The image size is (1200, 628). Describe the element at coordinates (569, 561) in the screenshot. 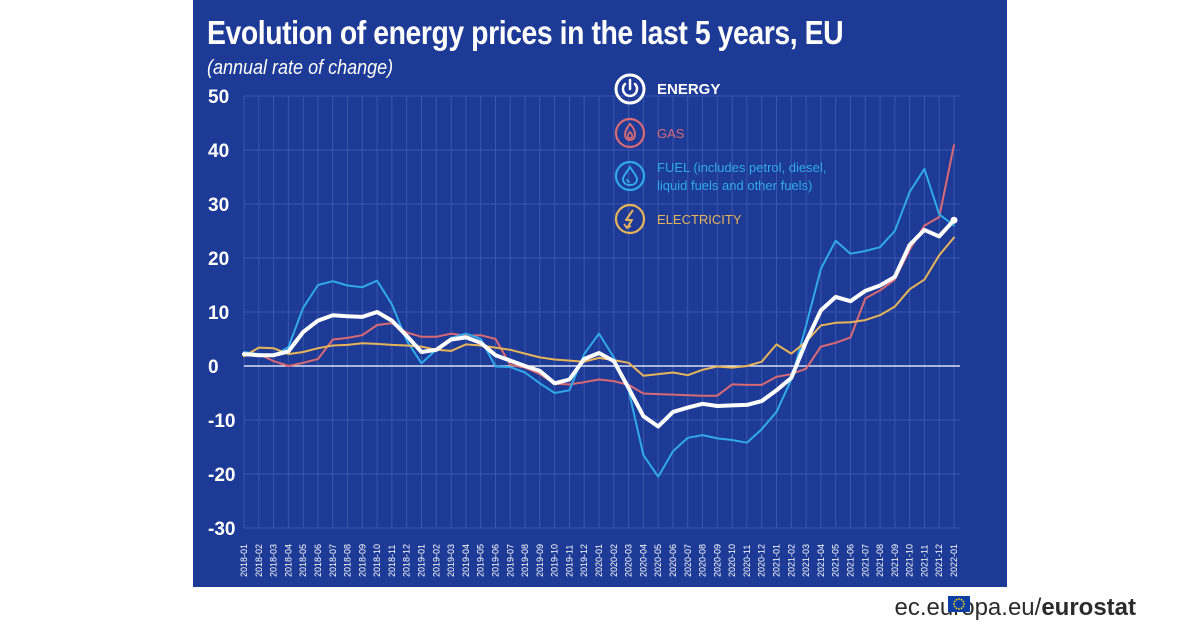

I see `x-tick-label: 2019-11` at that location.